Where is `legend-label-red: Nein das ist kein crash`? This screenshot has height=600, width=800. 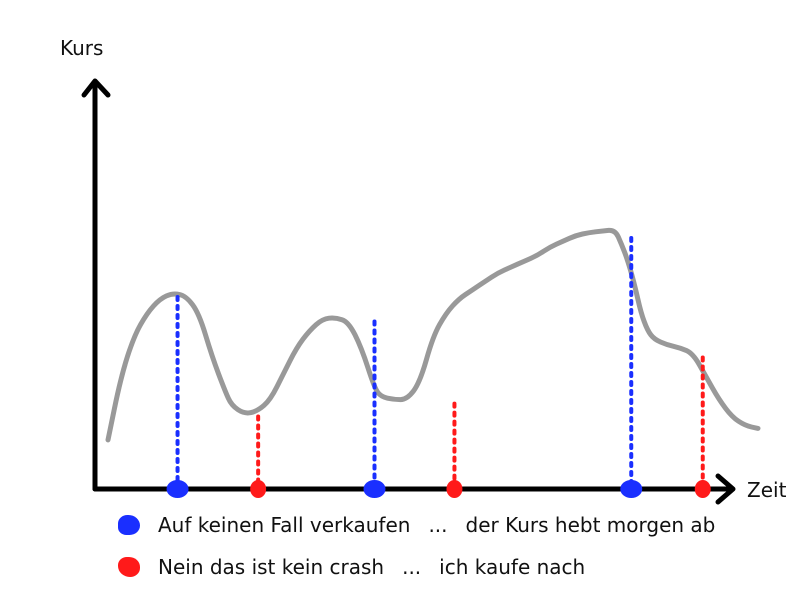
legend-label-red: Nein das ist kein crash is located at coordinates (271, 567).